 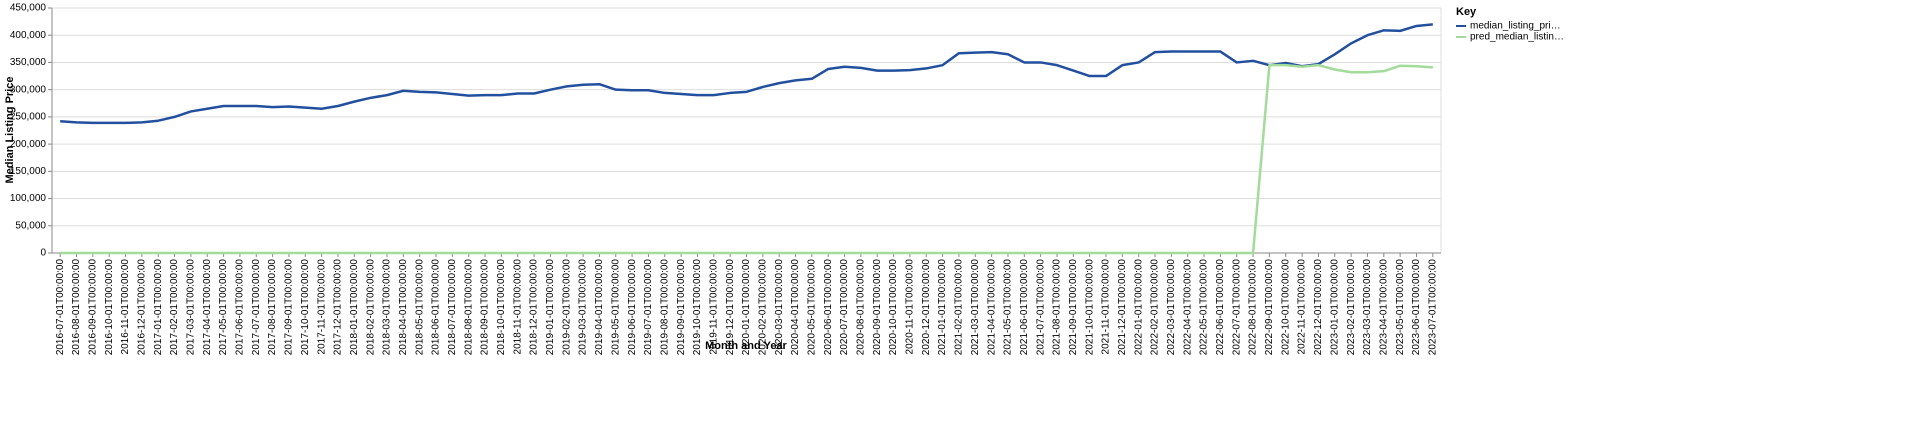 I want to click on x-tick-label: 2020-09-01T00:00:00, so click(x=877, y=307).